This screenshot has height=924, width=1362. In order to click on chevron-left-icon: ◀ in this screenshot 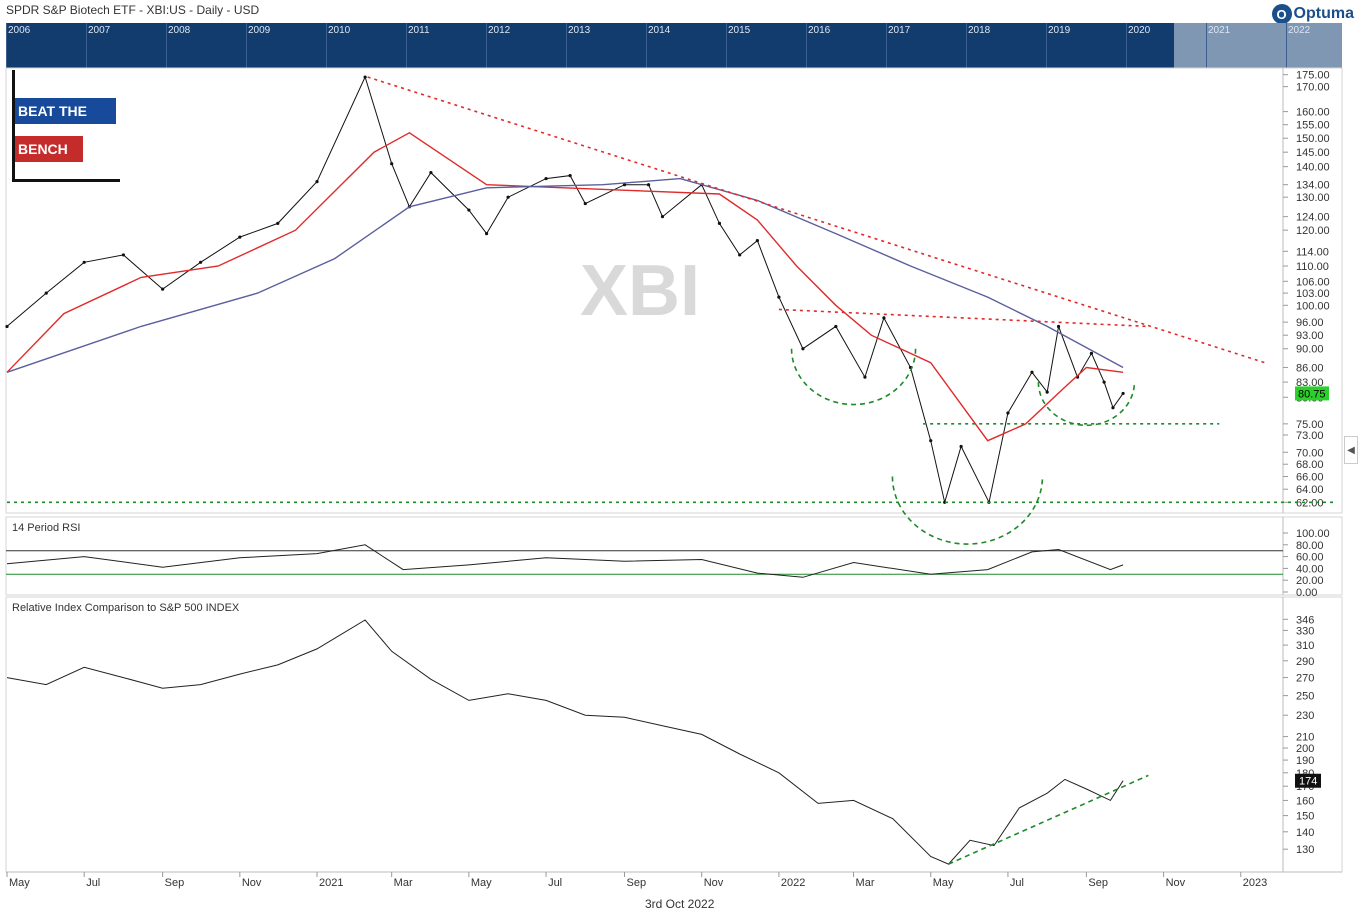, I will do `click(1351, 450)`.